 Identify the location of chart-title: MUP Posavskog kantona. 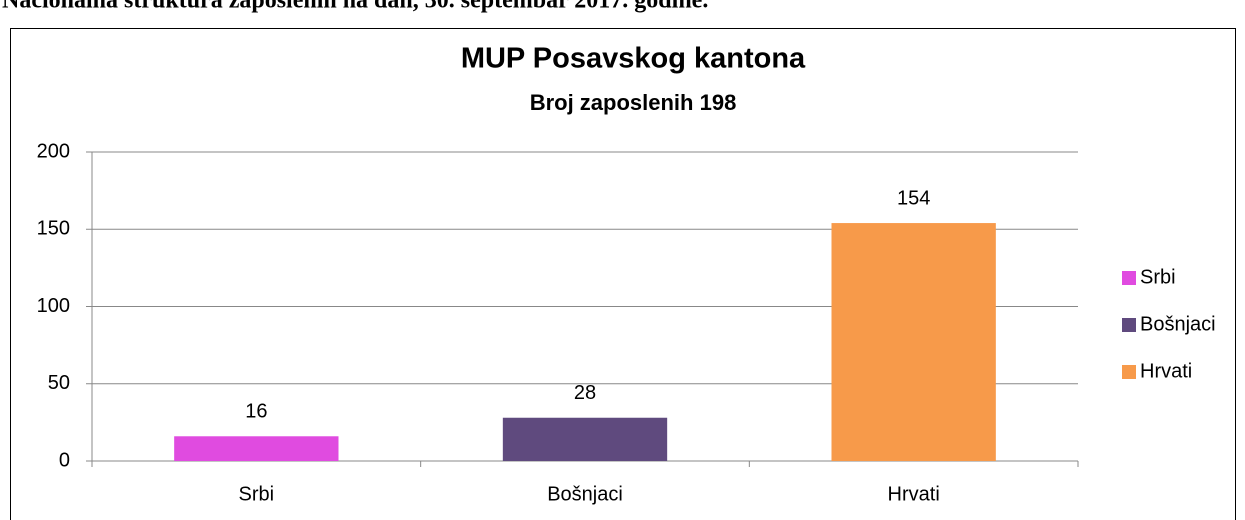
(633, 59).